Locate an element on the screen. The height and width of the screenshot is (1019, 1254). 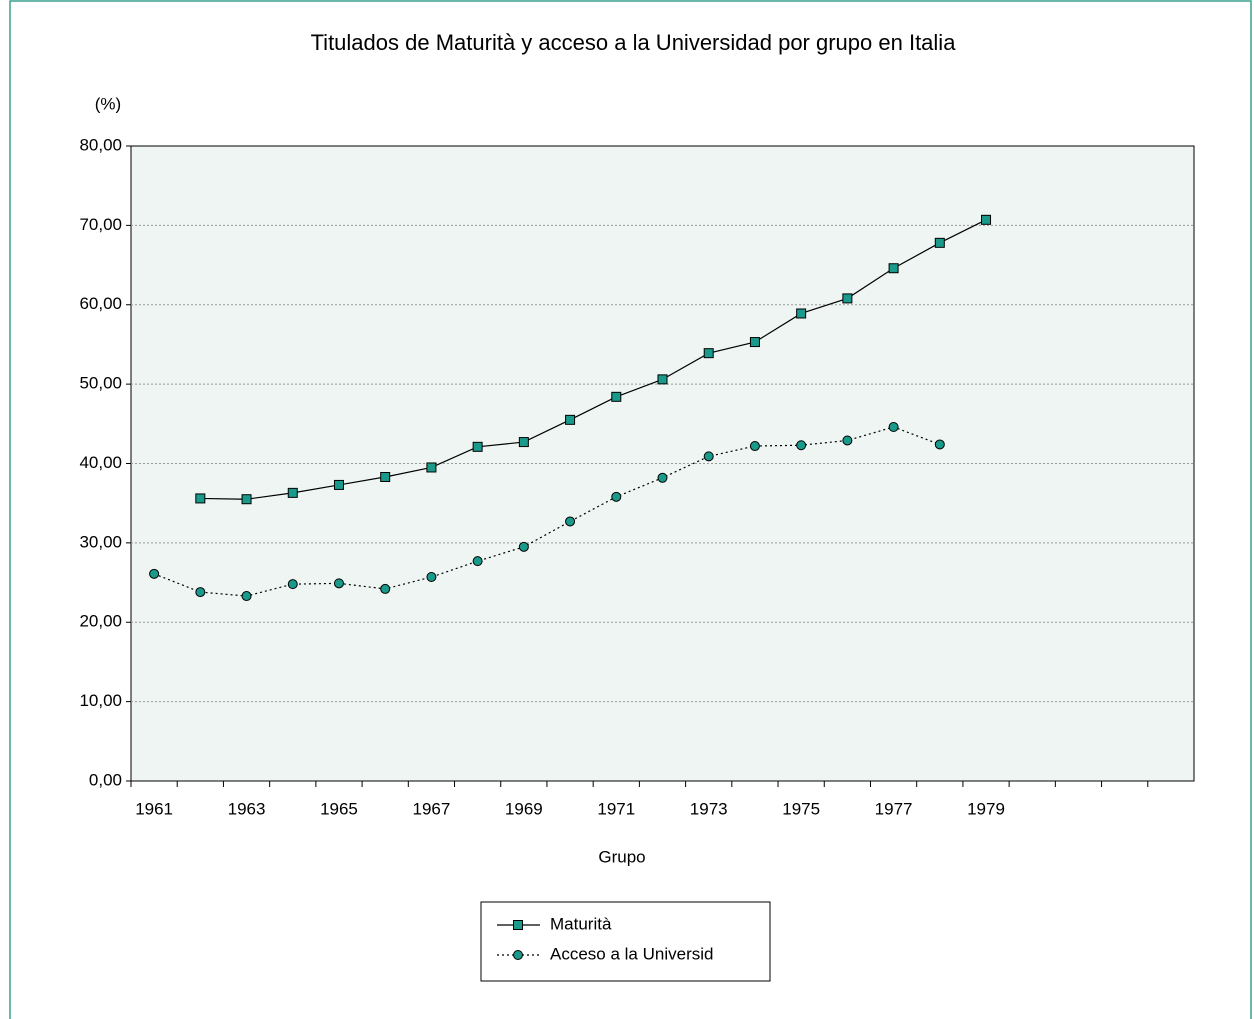
x-tick-label: 1975 is located at coordinates (801, 808).